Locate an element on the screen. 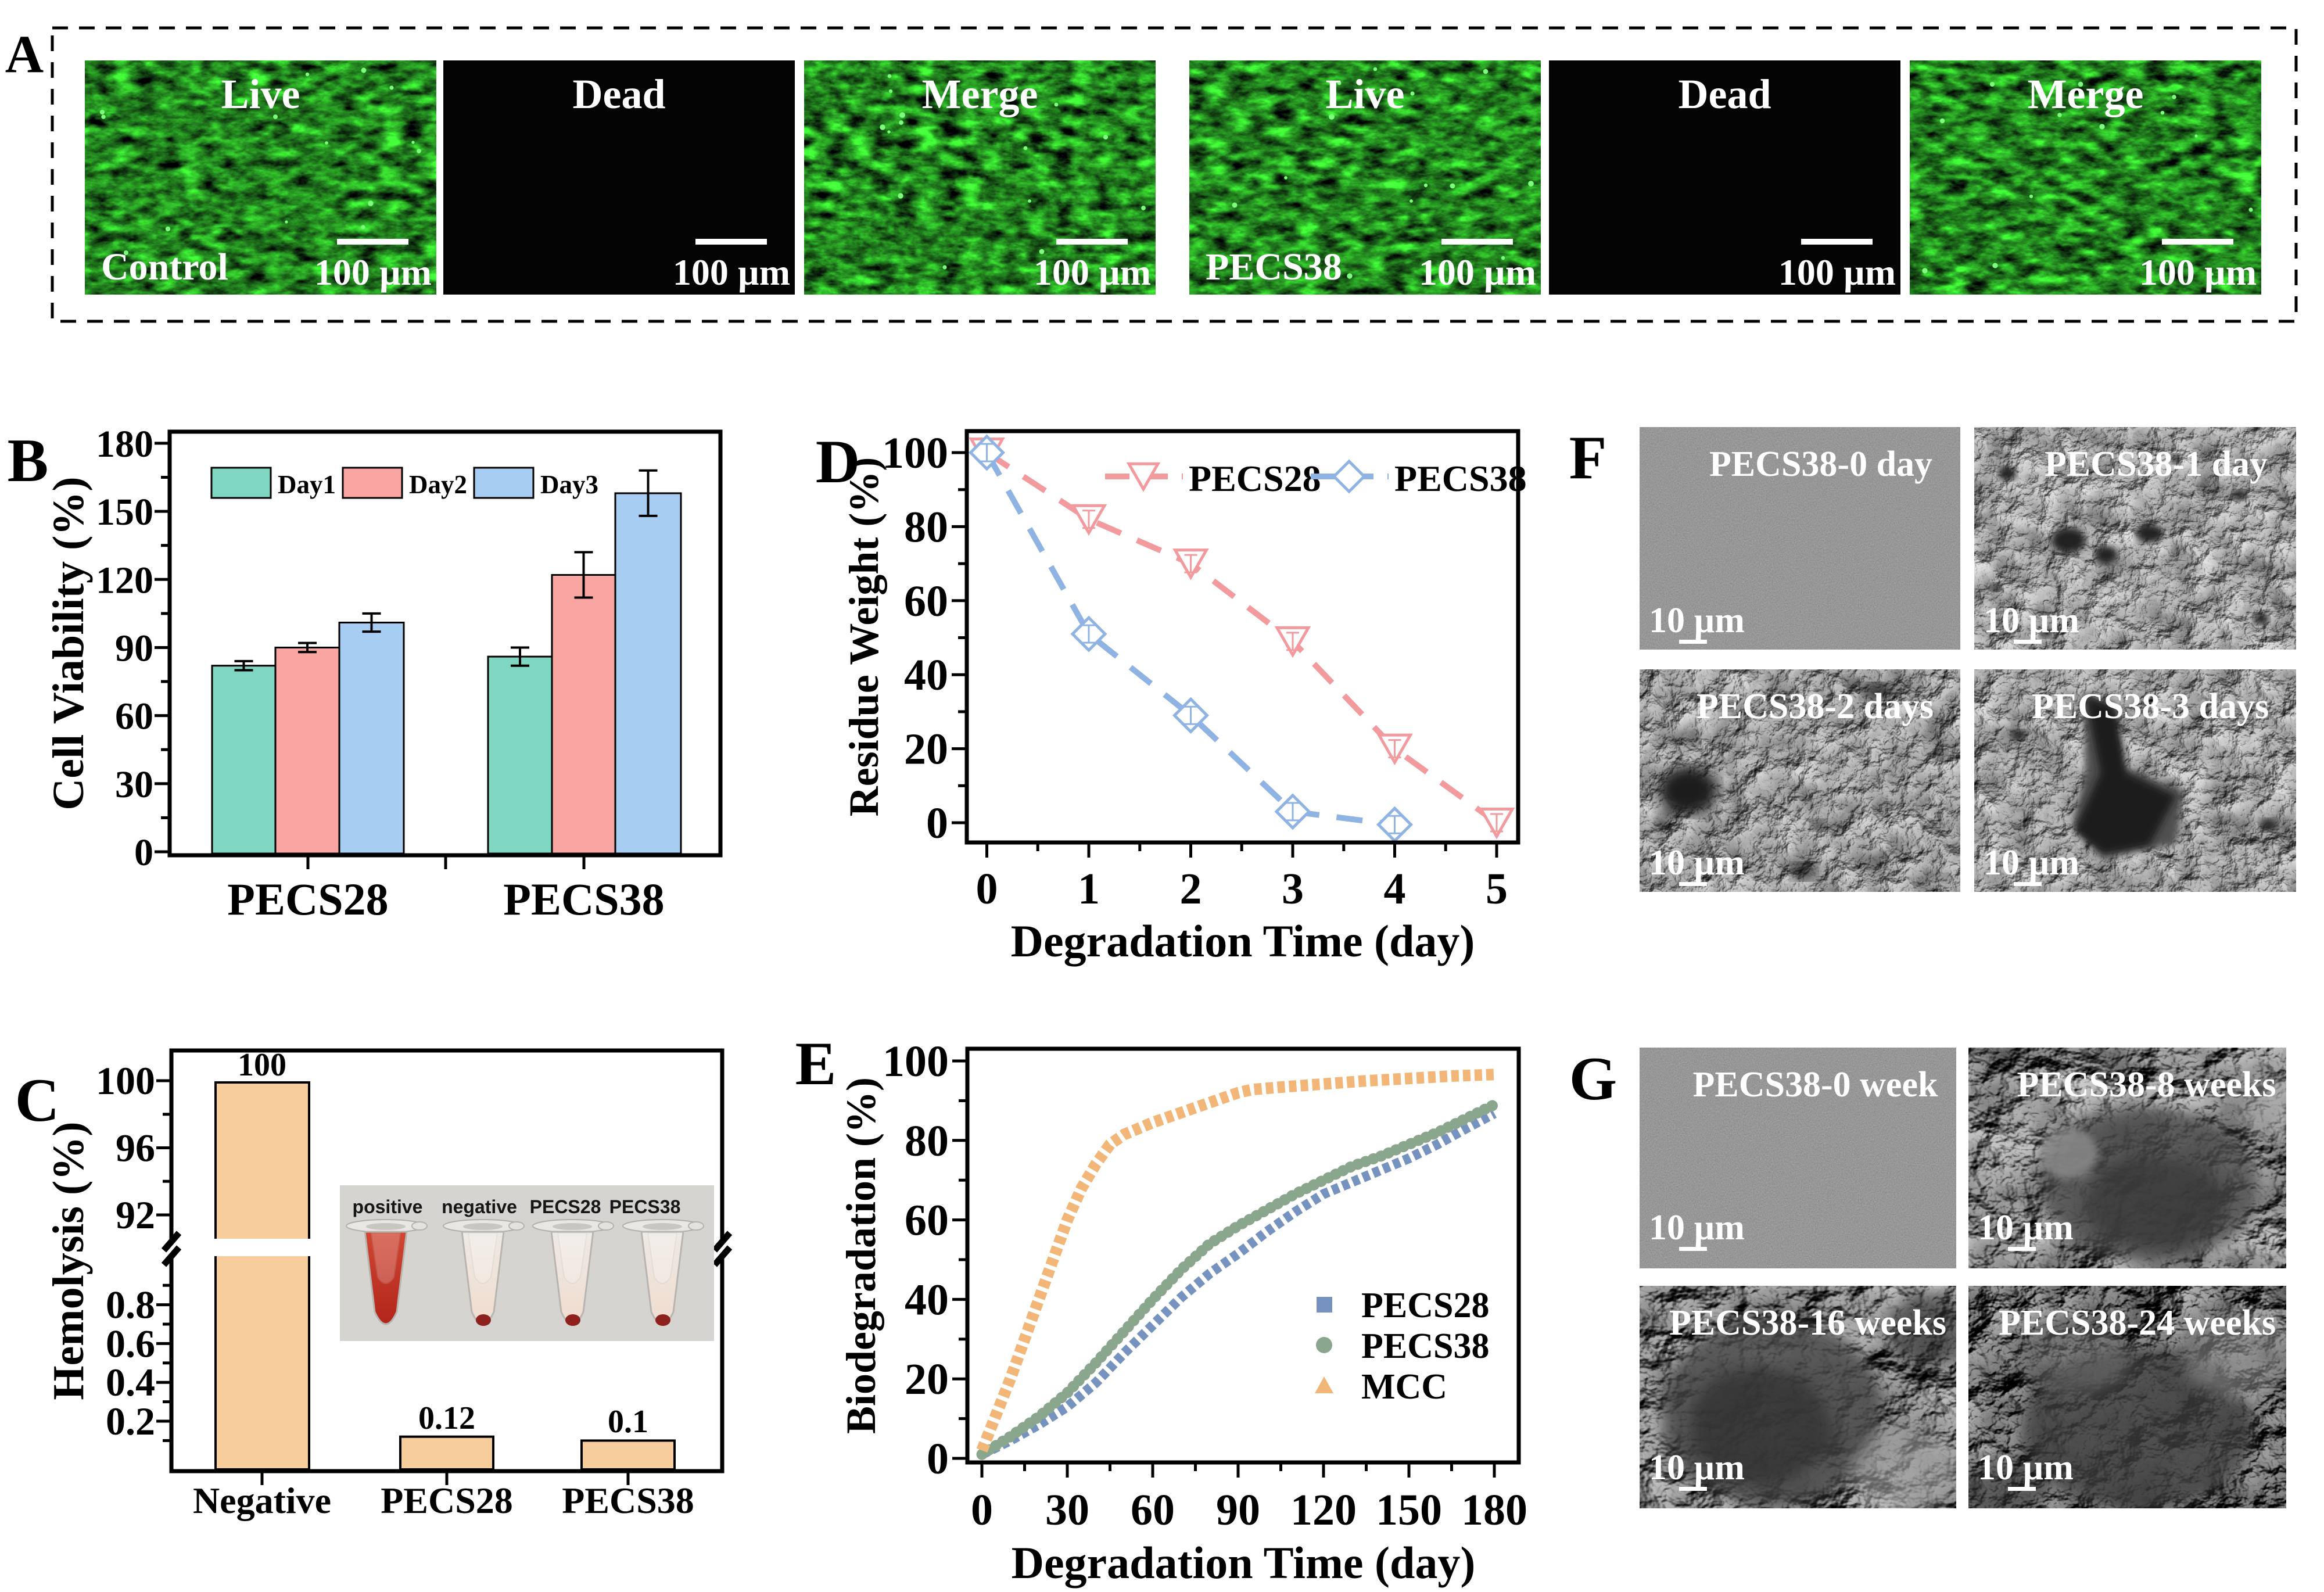  svg-text: Day1 is located at coordinates (307, 484).